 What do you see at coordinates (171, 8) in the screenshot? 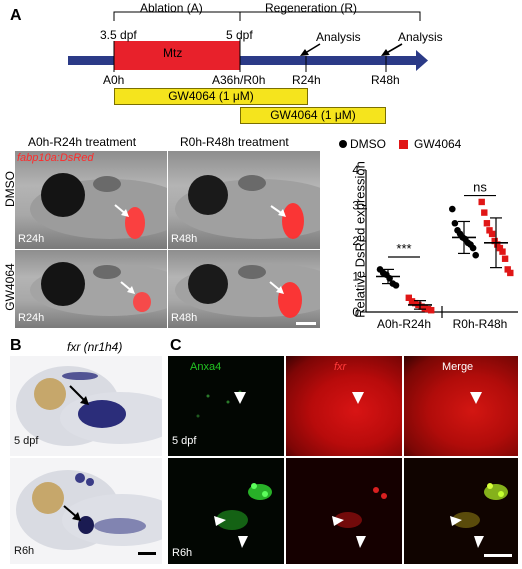
I see `ablation-label: Ablation (A)` at bounding box center [171, 8].